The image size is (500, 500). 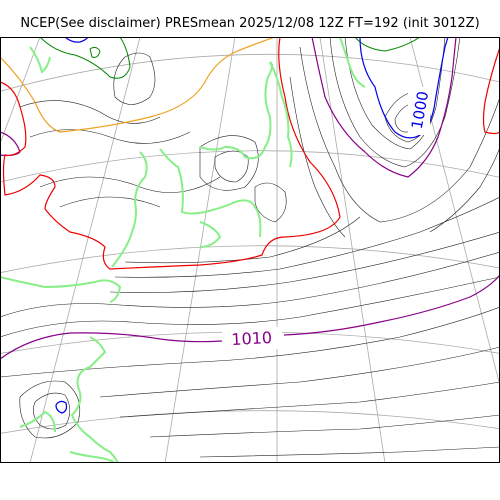 I want to click on isobar-green, so click(x=230, y=58).